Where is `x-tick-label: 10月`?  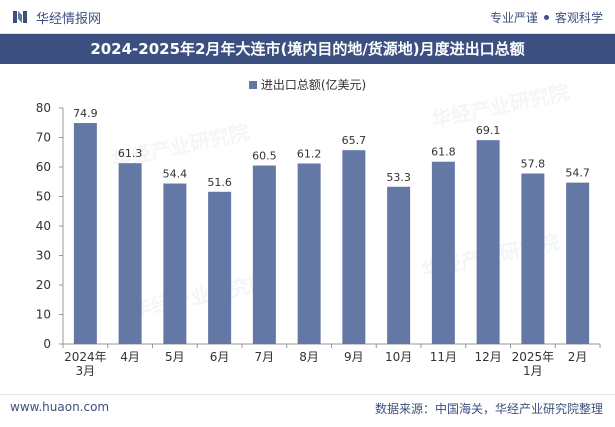 x-tick-label: 10月 is located at coordinates (398, 357).